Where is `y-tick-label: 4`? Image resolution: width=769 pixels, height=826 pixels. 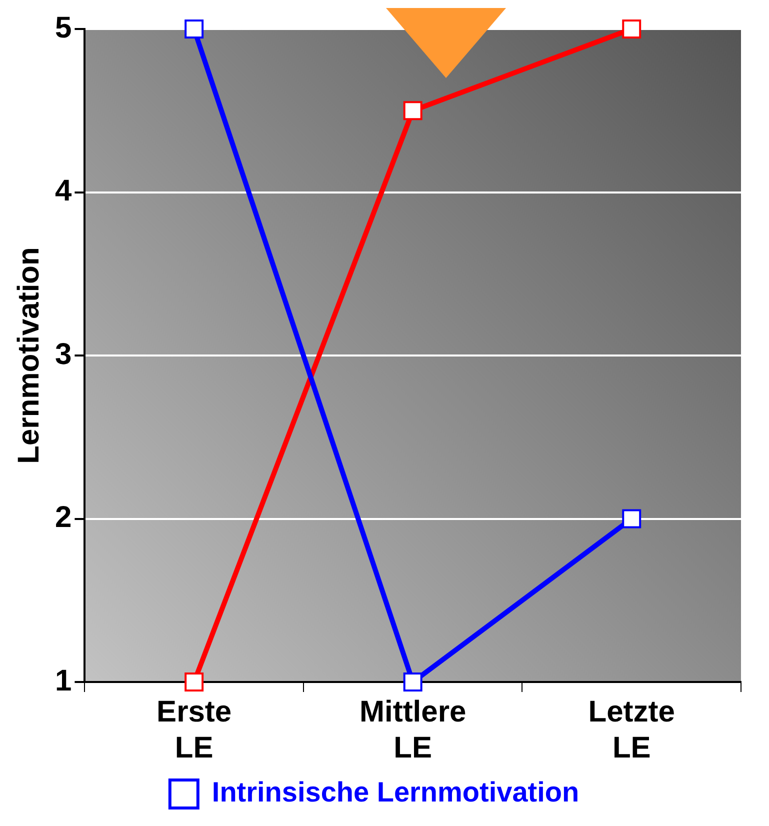 y-tick-label: 4 is located at coordinates (63, 191).